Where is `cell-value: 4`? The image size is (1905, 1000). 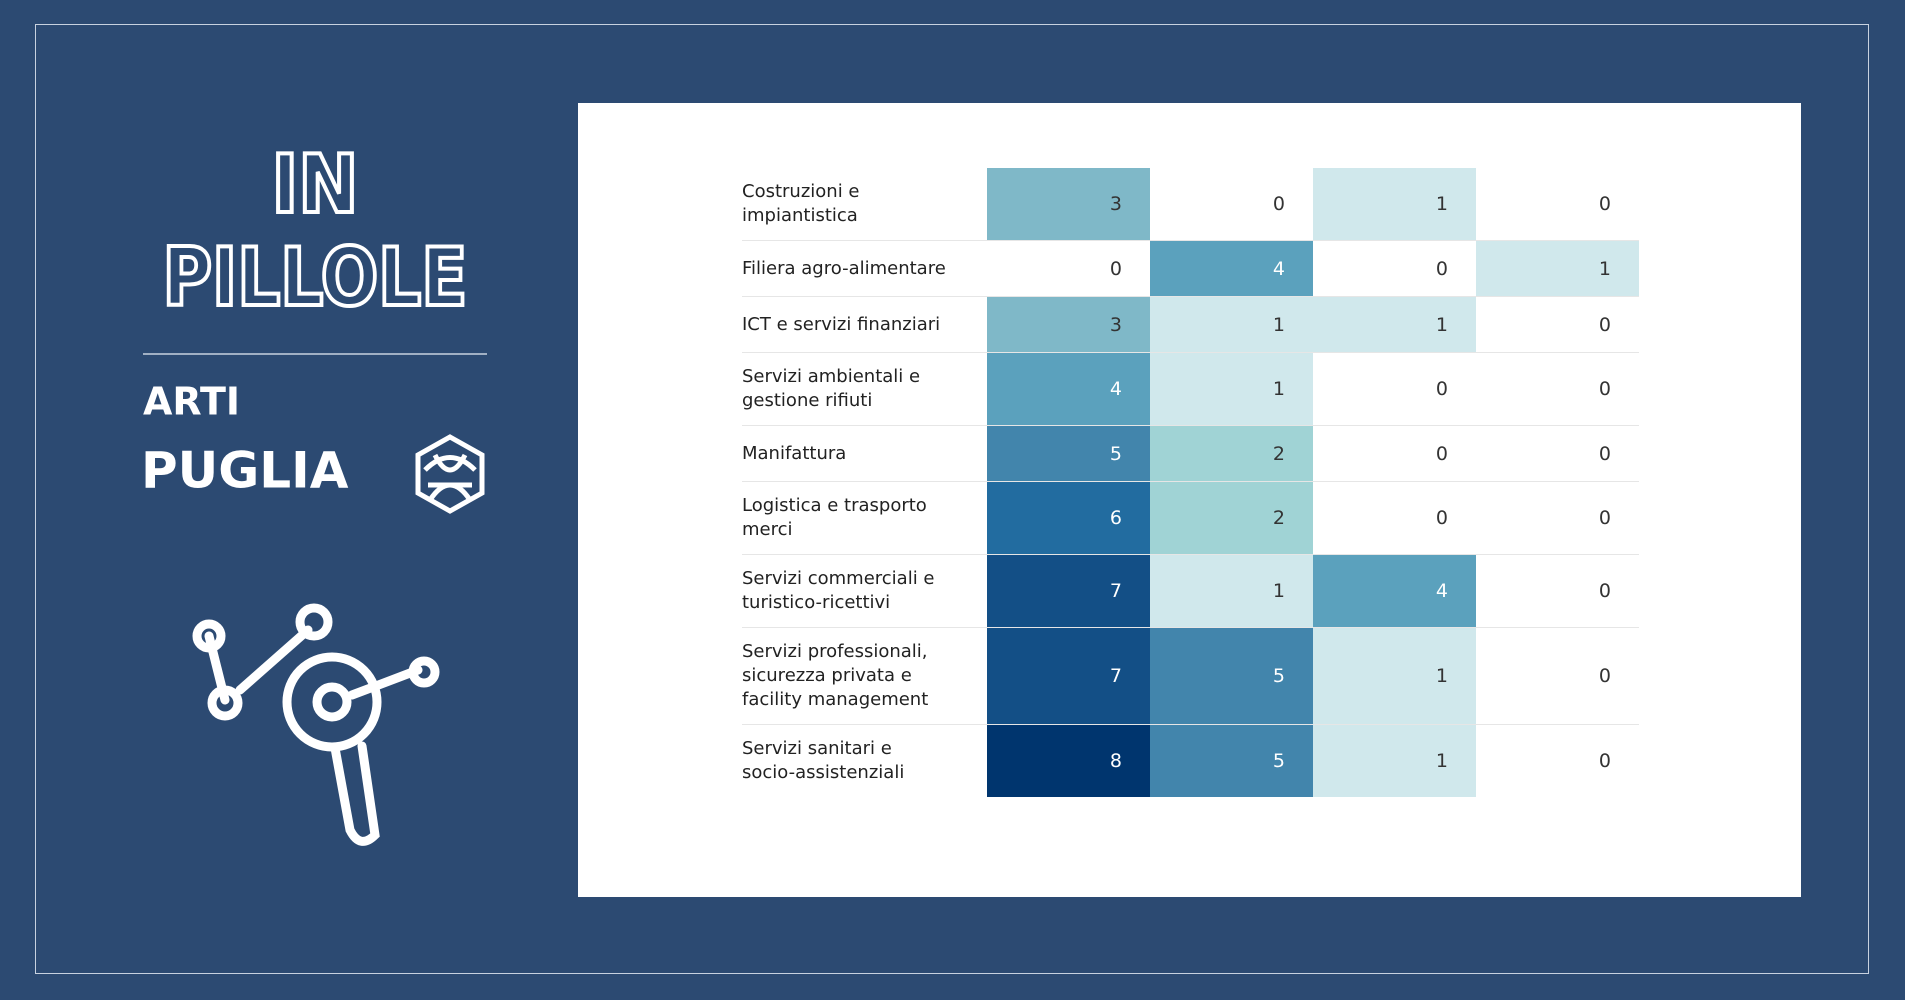 cell-value: 4 is located at coordinates (1115, 389).